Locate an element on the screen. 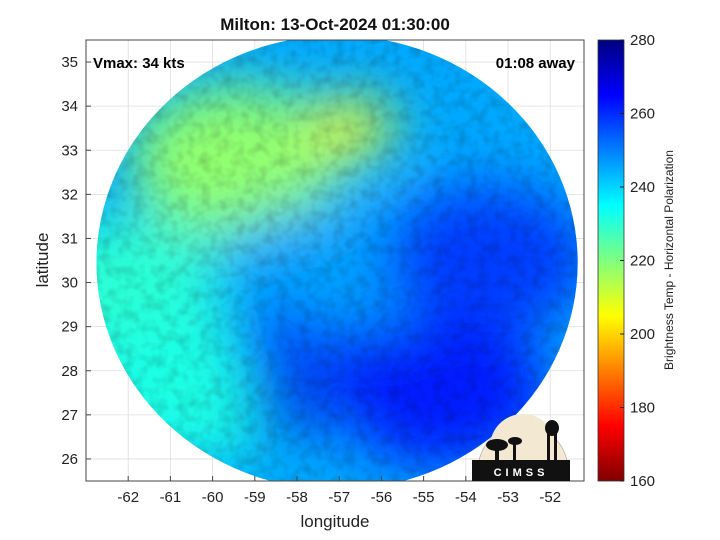  colorbar-tick-label: 220 is located at coordinates (642, 261).